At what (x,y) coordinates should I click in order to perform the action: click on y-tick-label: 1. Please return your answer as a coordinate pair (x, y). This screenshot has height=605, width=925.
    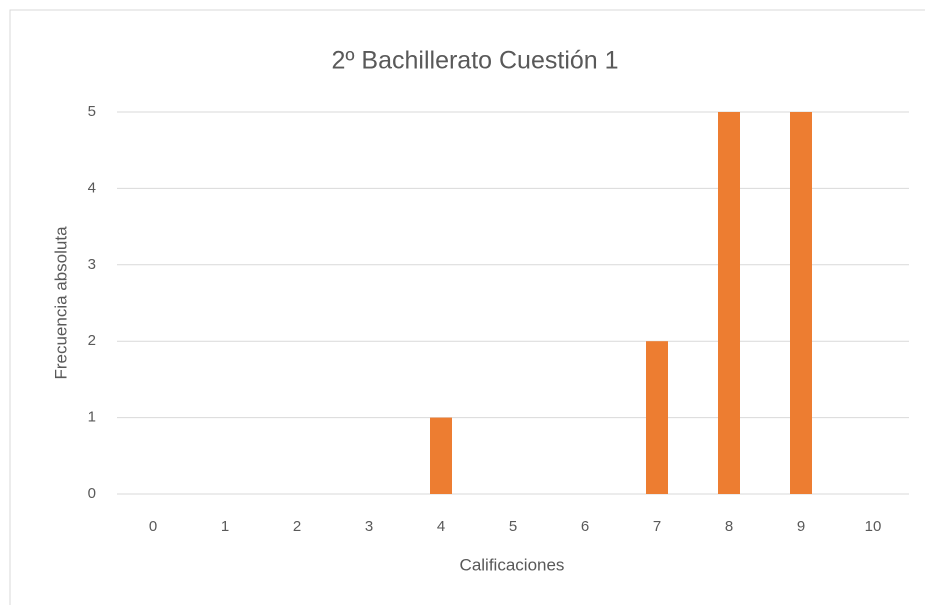
    Looking at the image, I should click on (92, 417).